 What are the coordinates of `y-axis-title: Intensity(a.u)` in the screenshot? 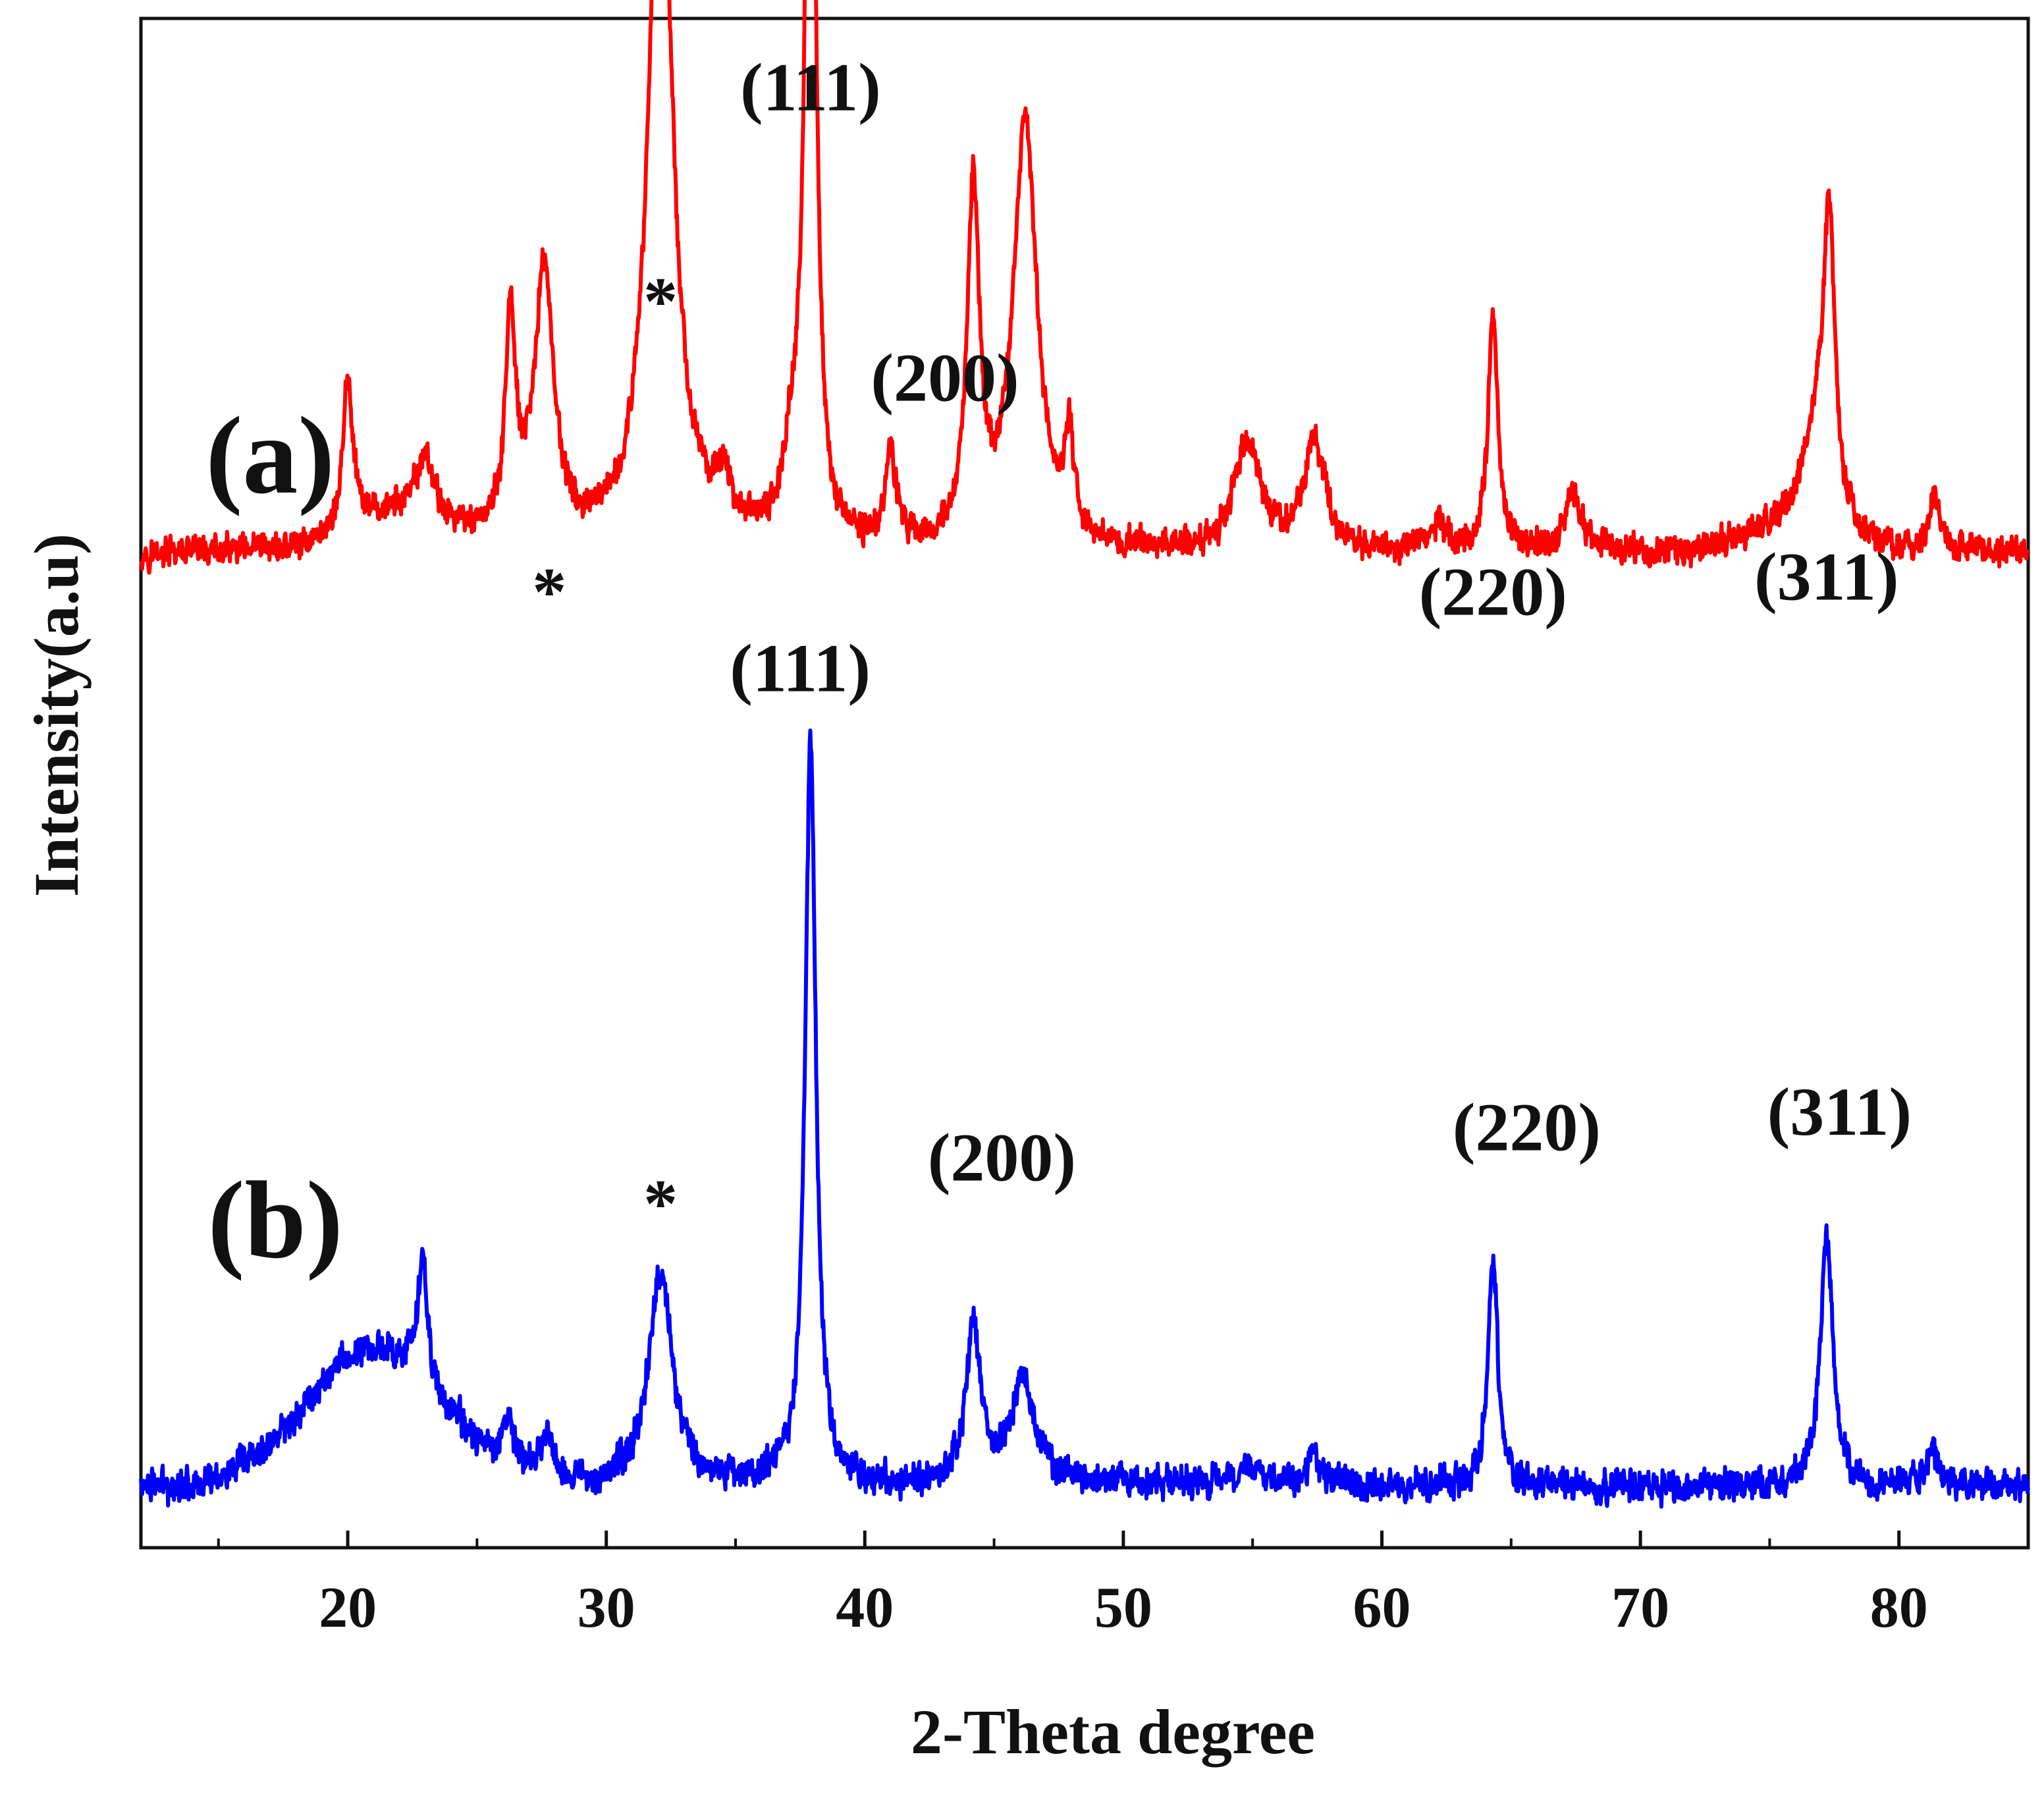 It's located at (56, 715).